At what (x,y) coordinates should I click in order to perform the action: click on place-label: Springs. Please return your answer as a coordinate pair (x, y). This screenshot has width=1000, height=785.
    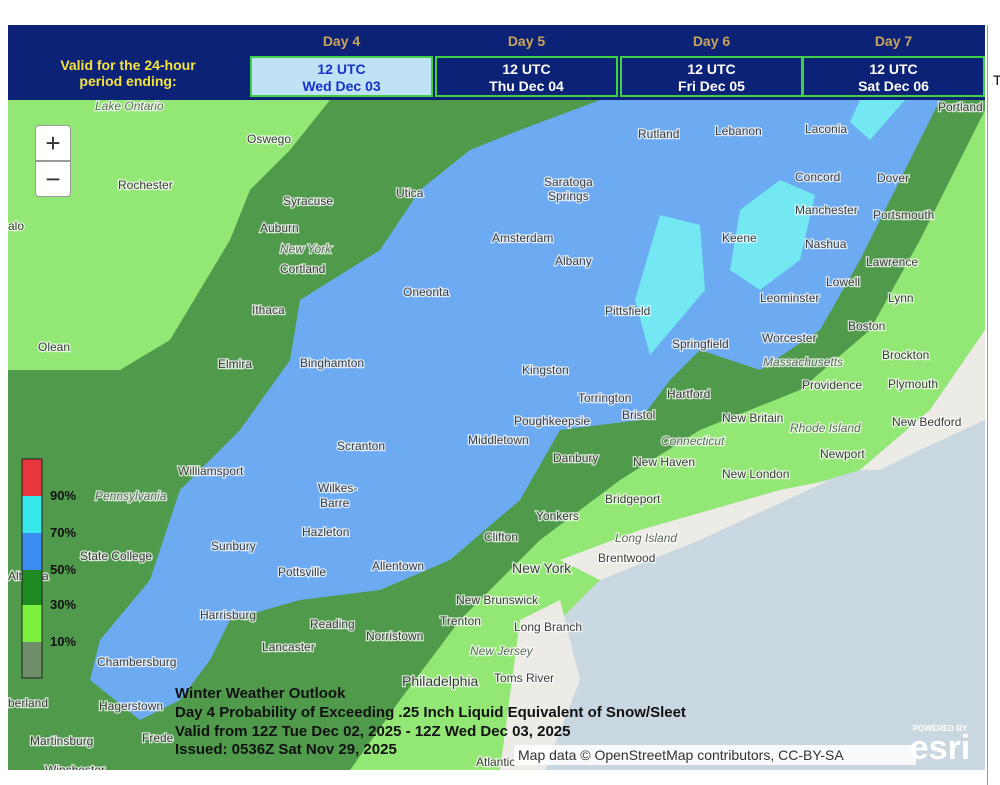
    Looking at the image, I should click on (568, 196).